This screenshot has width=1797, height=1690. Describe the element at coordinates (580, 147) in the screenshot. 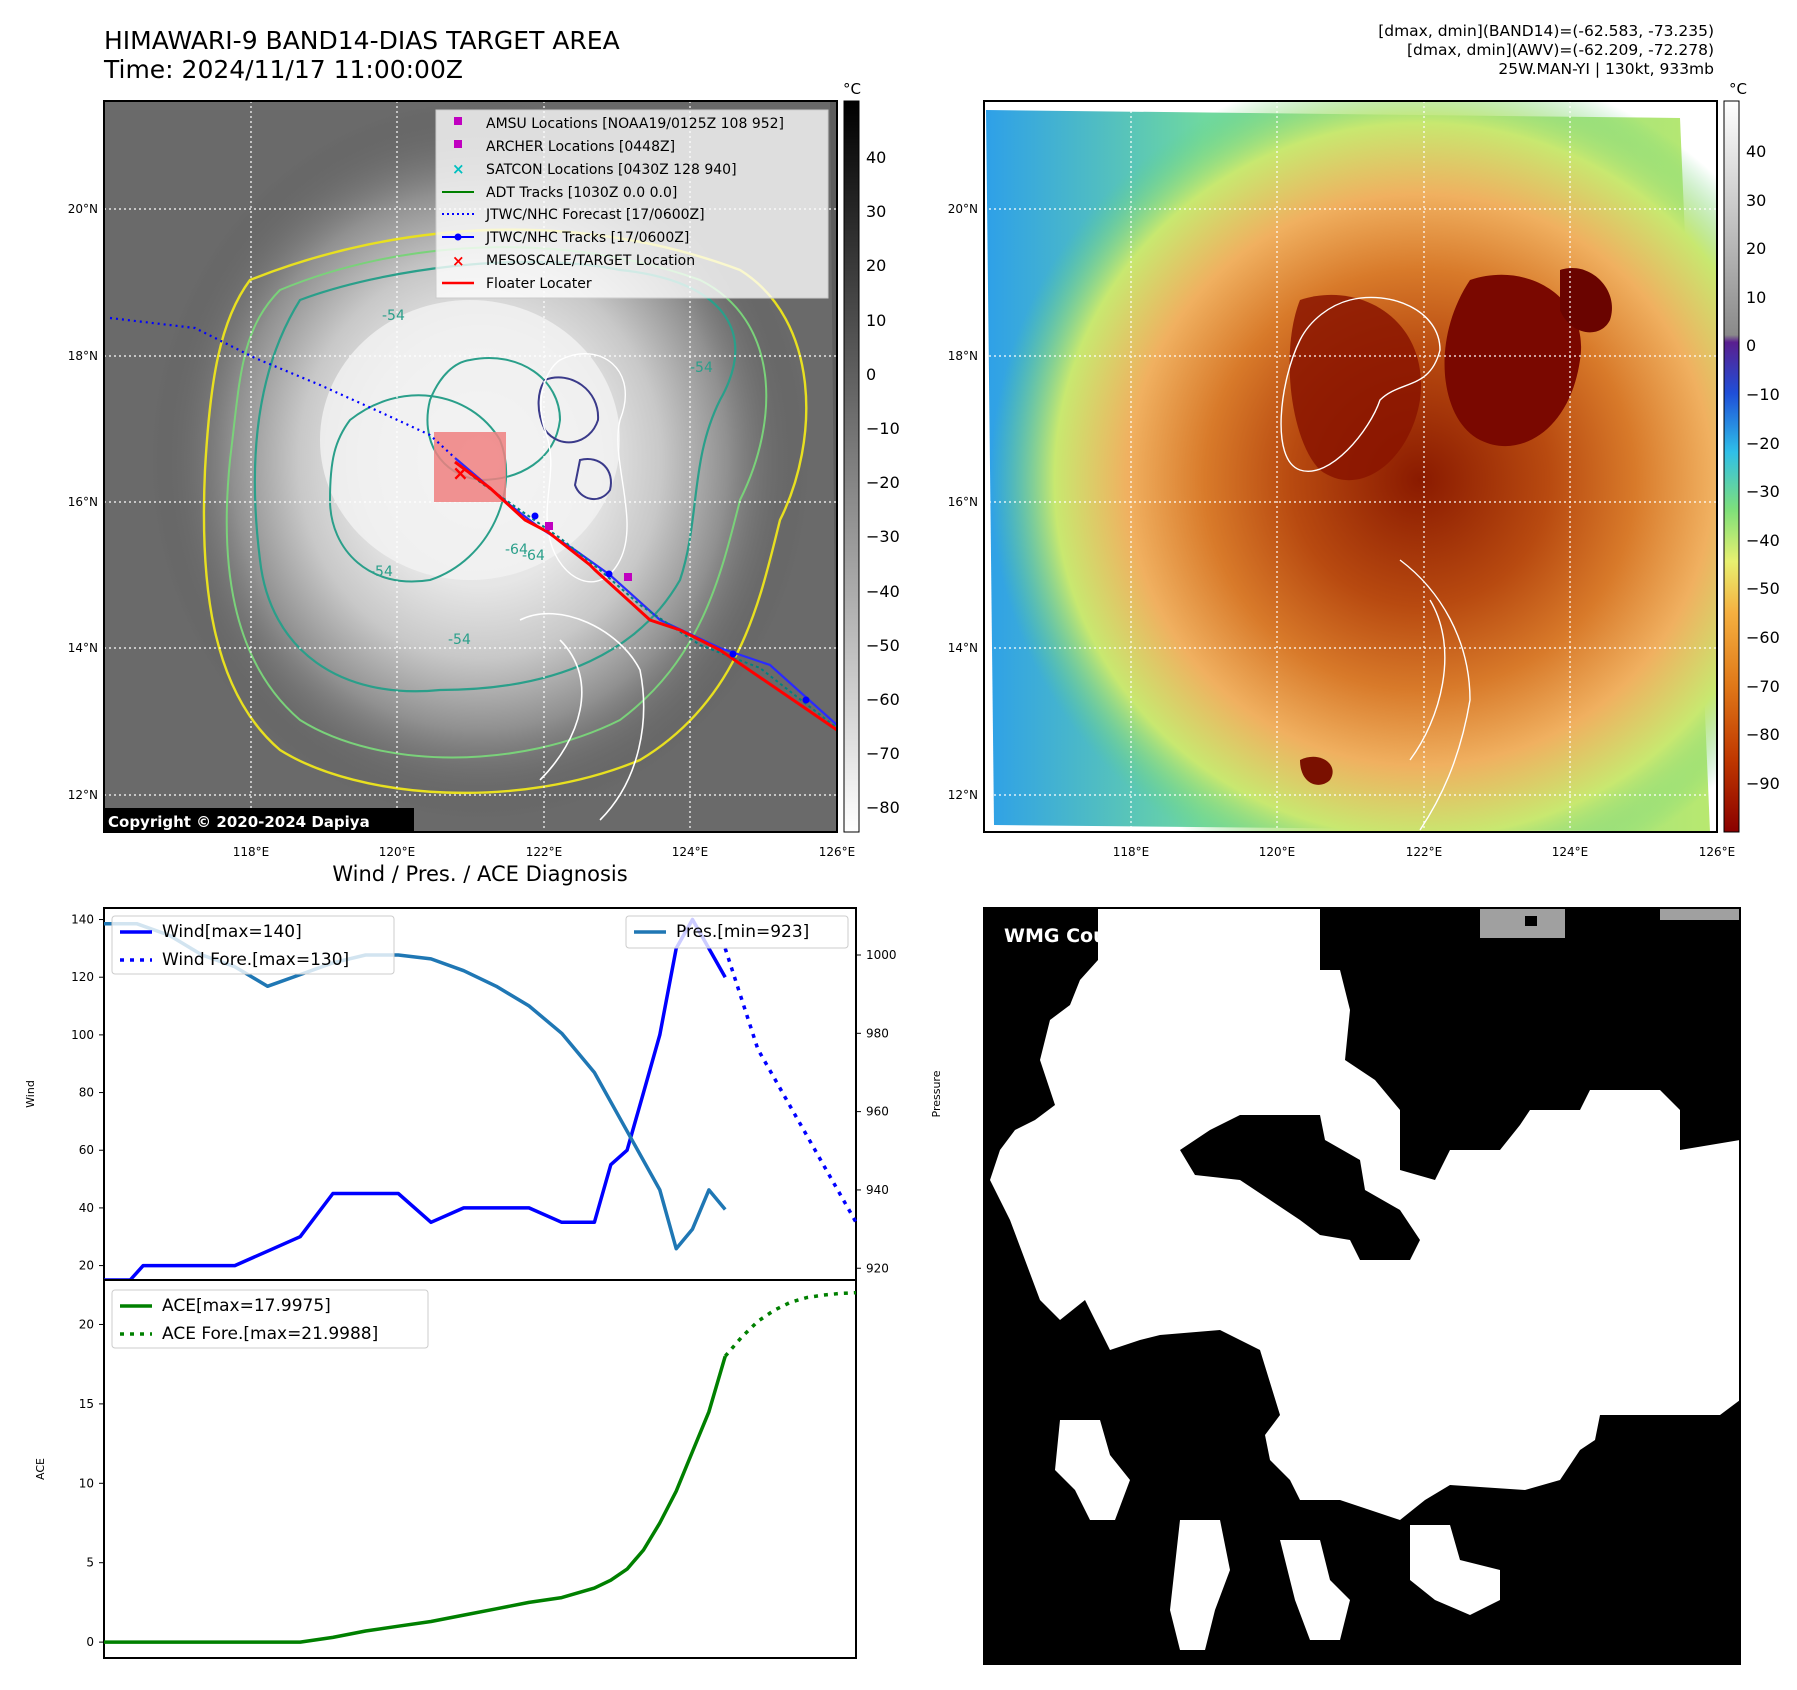

I see `legend-archer: ARCHER Locations [0448Z]` at that location.